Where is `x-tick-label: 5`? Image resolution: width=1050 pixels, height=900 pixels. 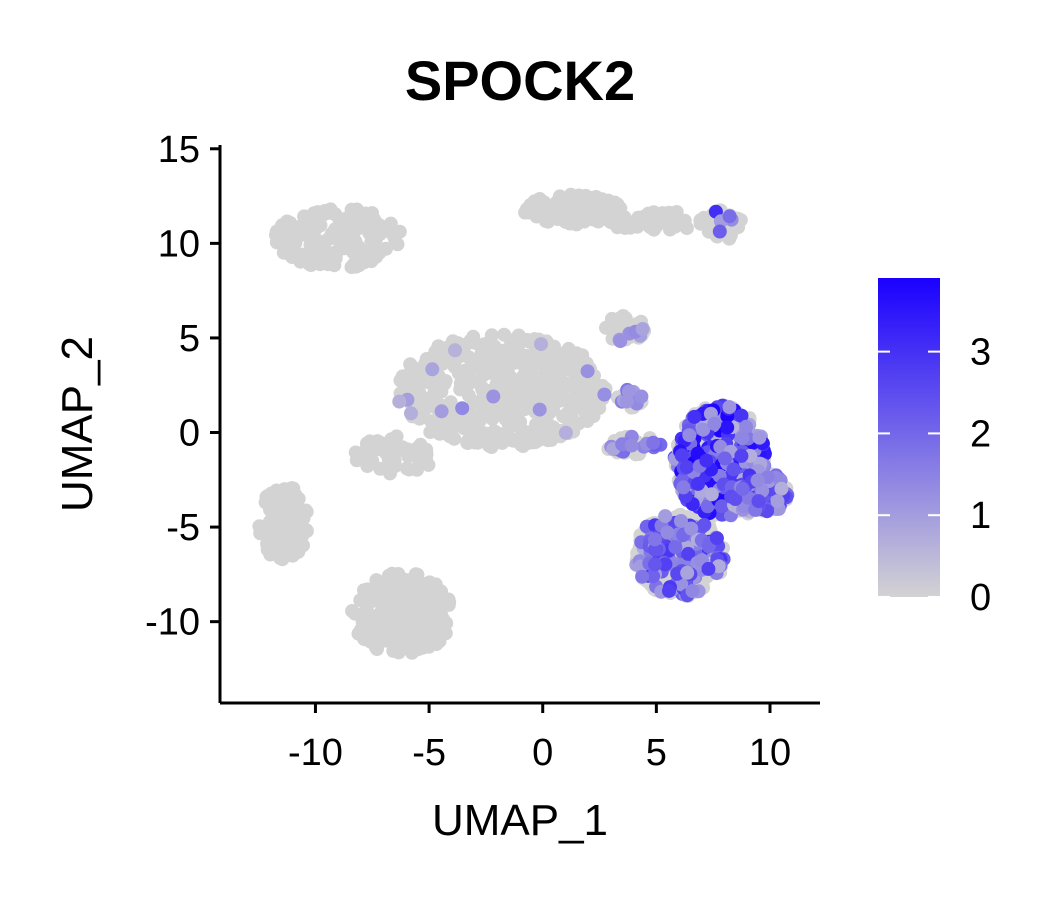
x-tick-label: 5 is located at coordinates (656, 753).